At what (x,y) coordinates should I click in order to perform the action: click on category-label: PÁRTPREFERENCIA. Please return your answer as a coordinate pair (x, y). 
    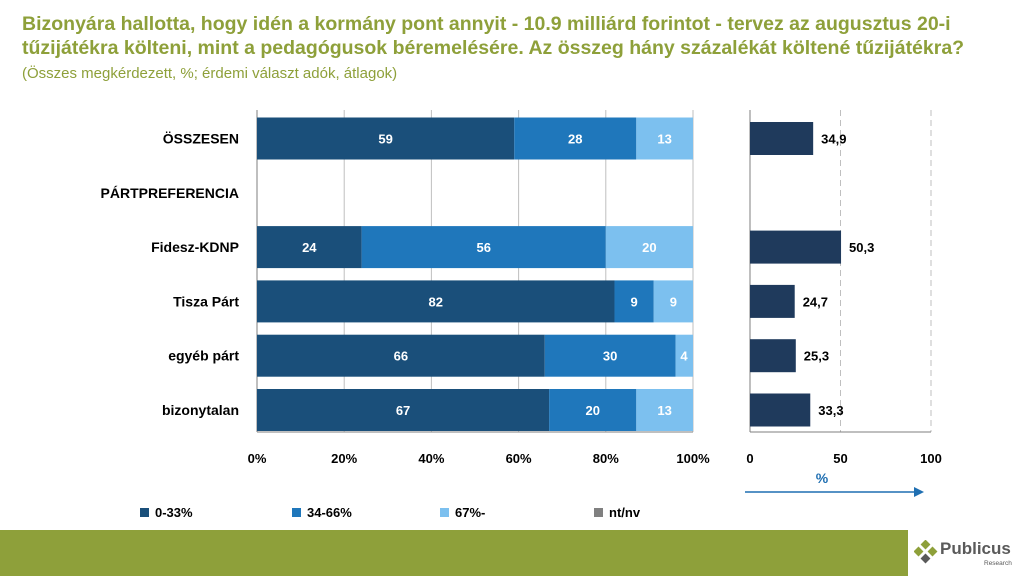
    Looking at the image, I should click on (170, 193).